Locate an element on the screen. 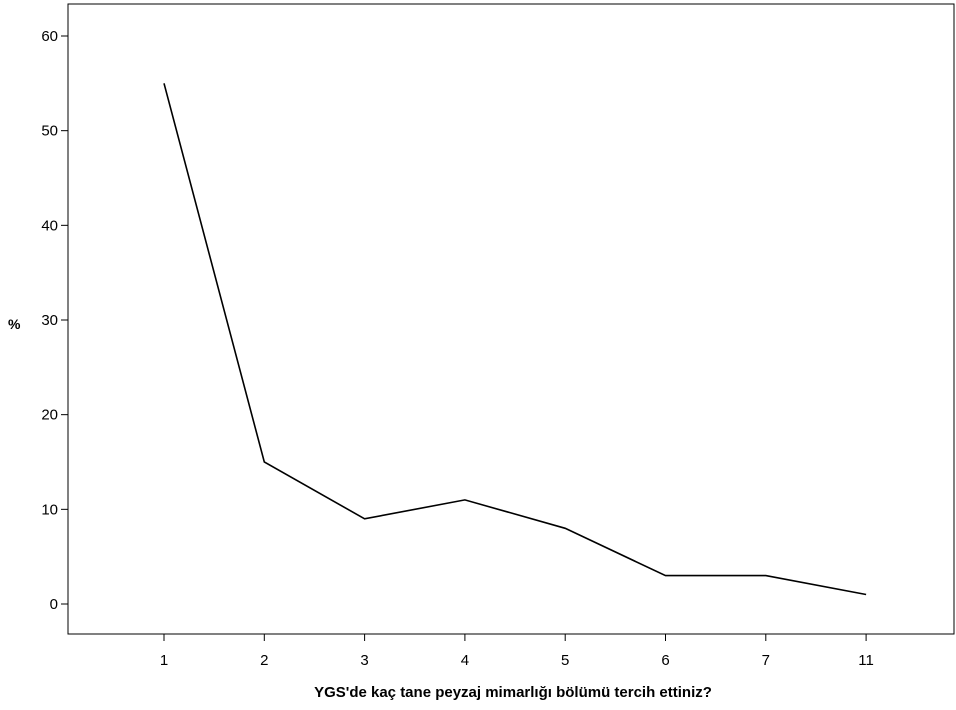 The image size is (956, 710). y-tick-label: 60 is located at coordinates (49, 36).